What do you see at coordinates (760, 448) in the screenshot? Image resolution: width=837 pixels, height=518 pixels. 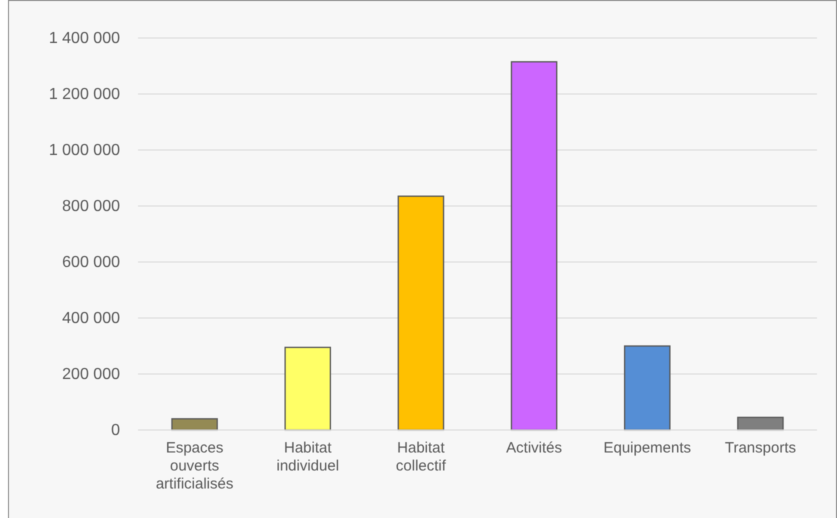 I see `x-tick-label: Transports` at bounding box center [760, 448].